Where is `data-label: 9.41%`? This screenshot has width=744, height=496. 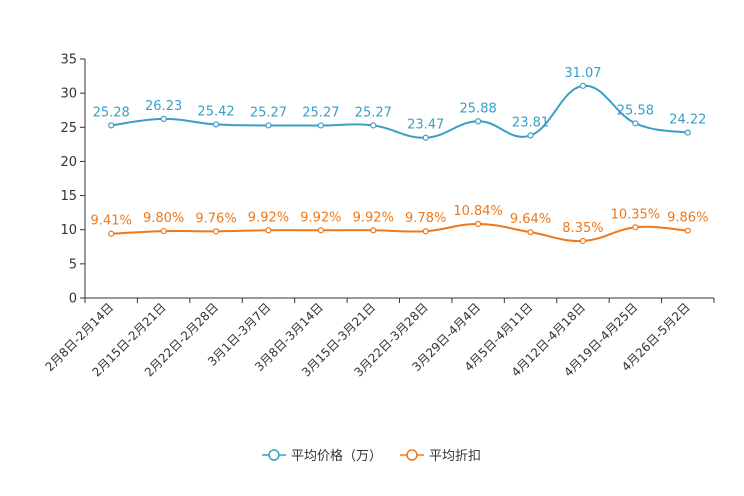 data-label: 9.41% is located at coordinates (111, 221).